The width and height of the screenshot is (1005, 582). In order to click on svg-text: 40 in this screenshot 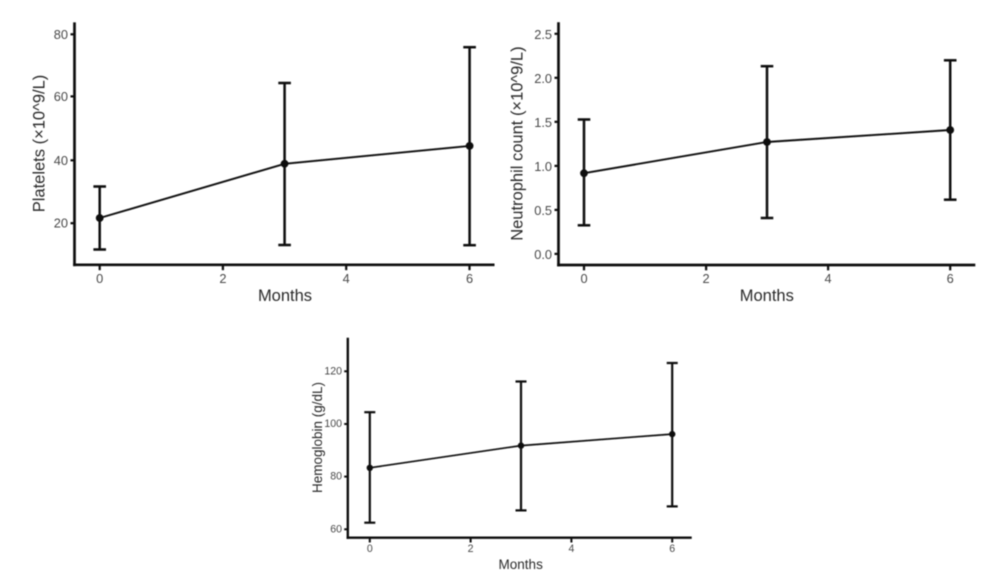, I will do `click(61, 160)`.